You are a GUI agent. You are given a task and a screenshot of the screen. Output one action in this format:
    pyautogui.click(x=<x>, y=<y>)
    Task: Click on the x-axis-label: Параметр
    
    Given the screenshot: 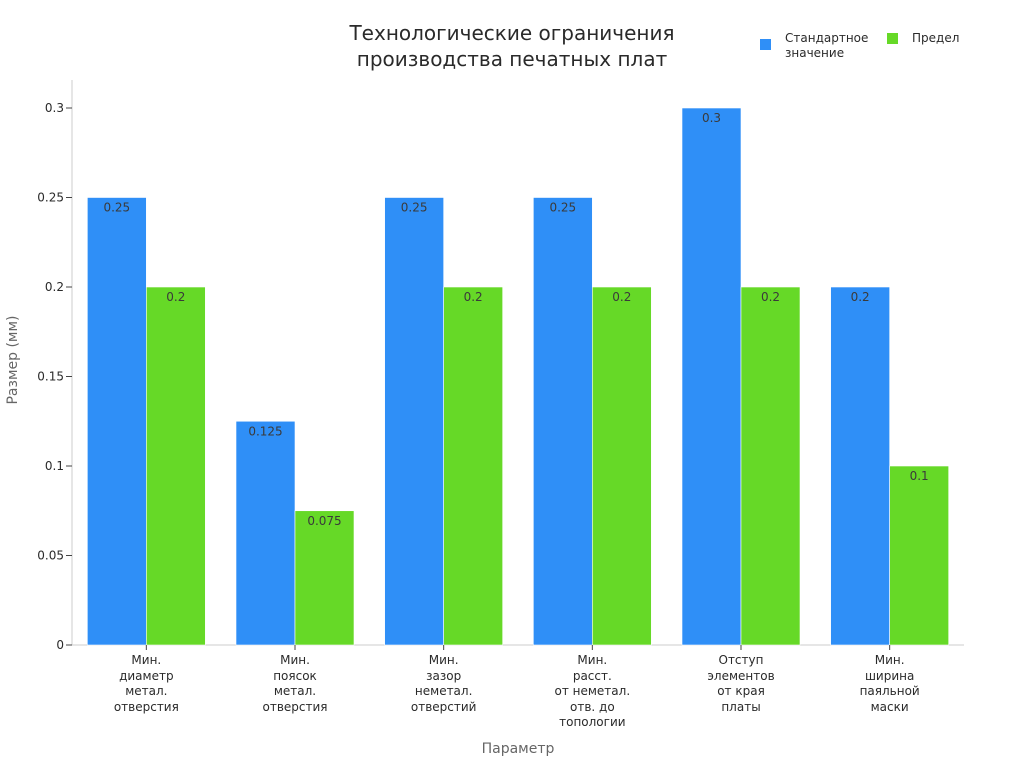 What is the action you would take?
    pyautogui.click(x=518, y=749)
    